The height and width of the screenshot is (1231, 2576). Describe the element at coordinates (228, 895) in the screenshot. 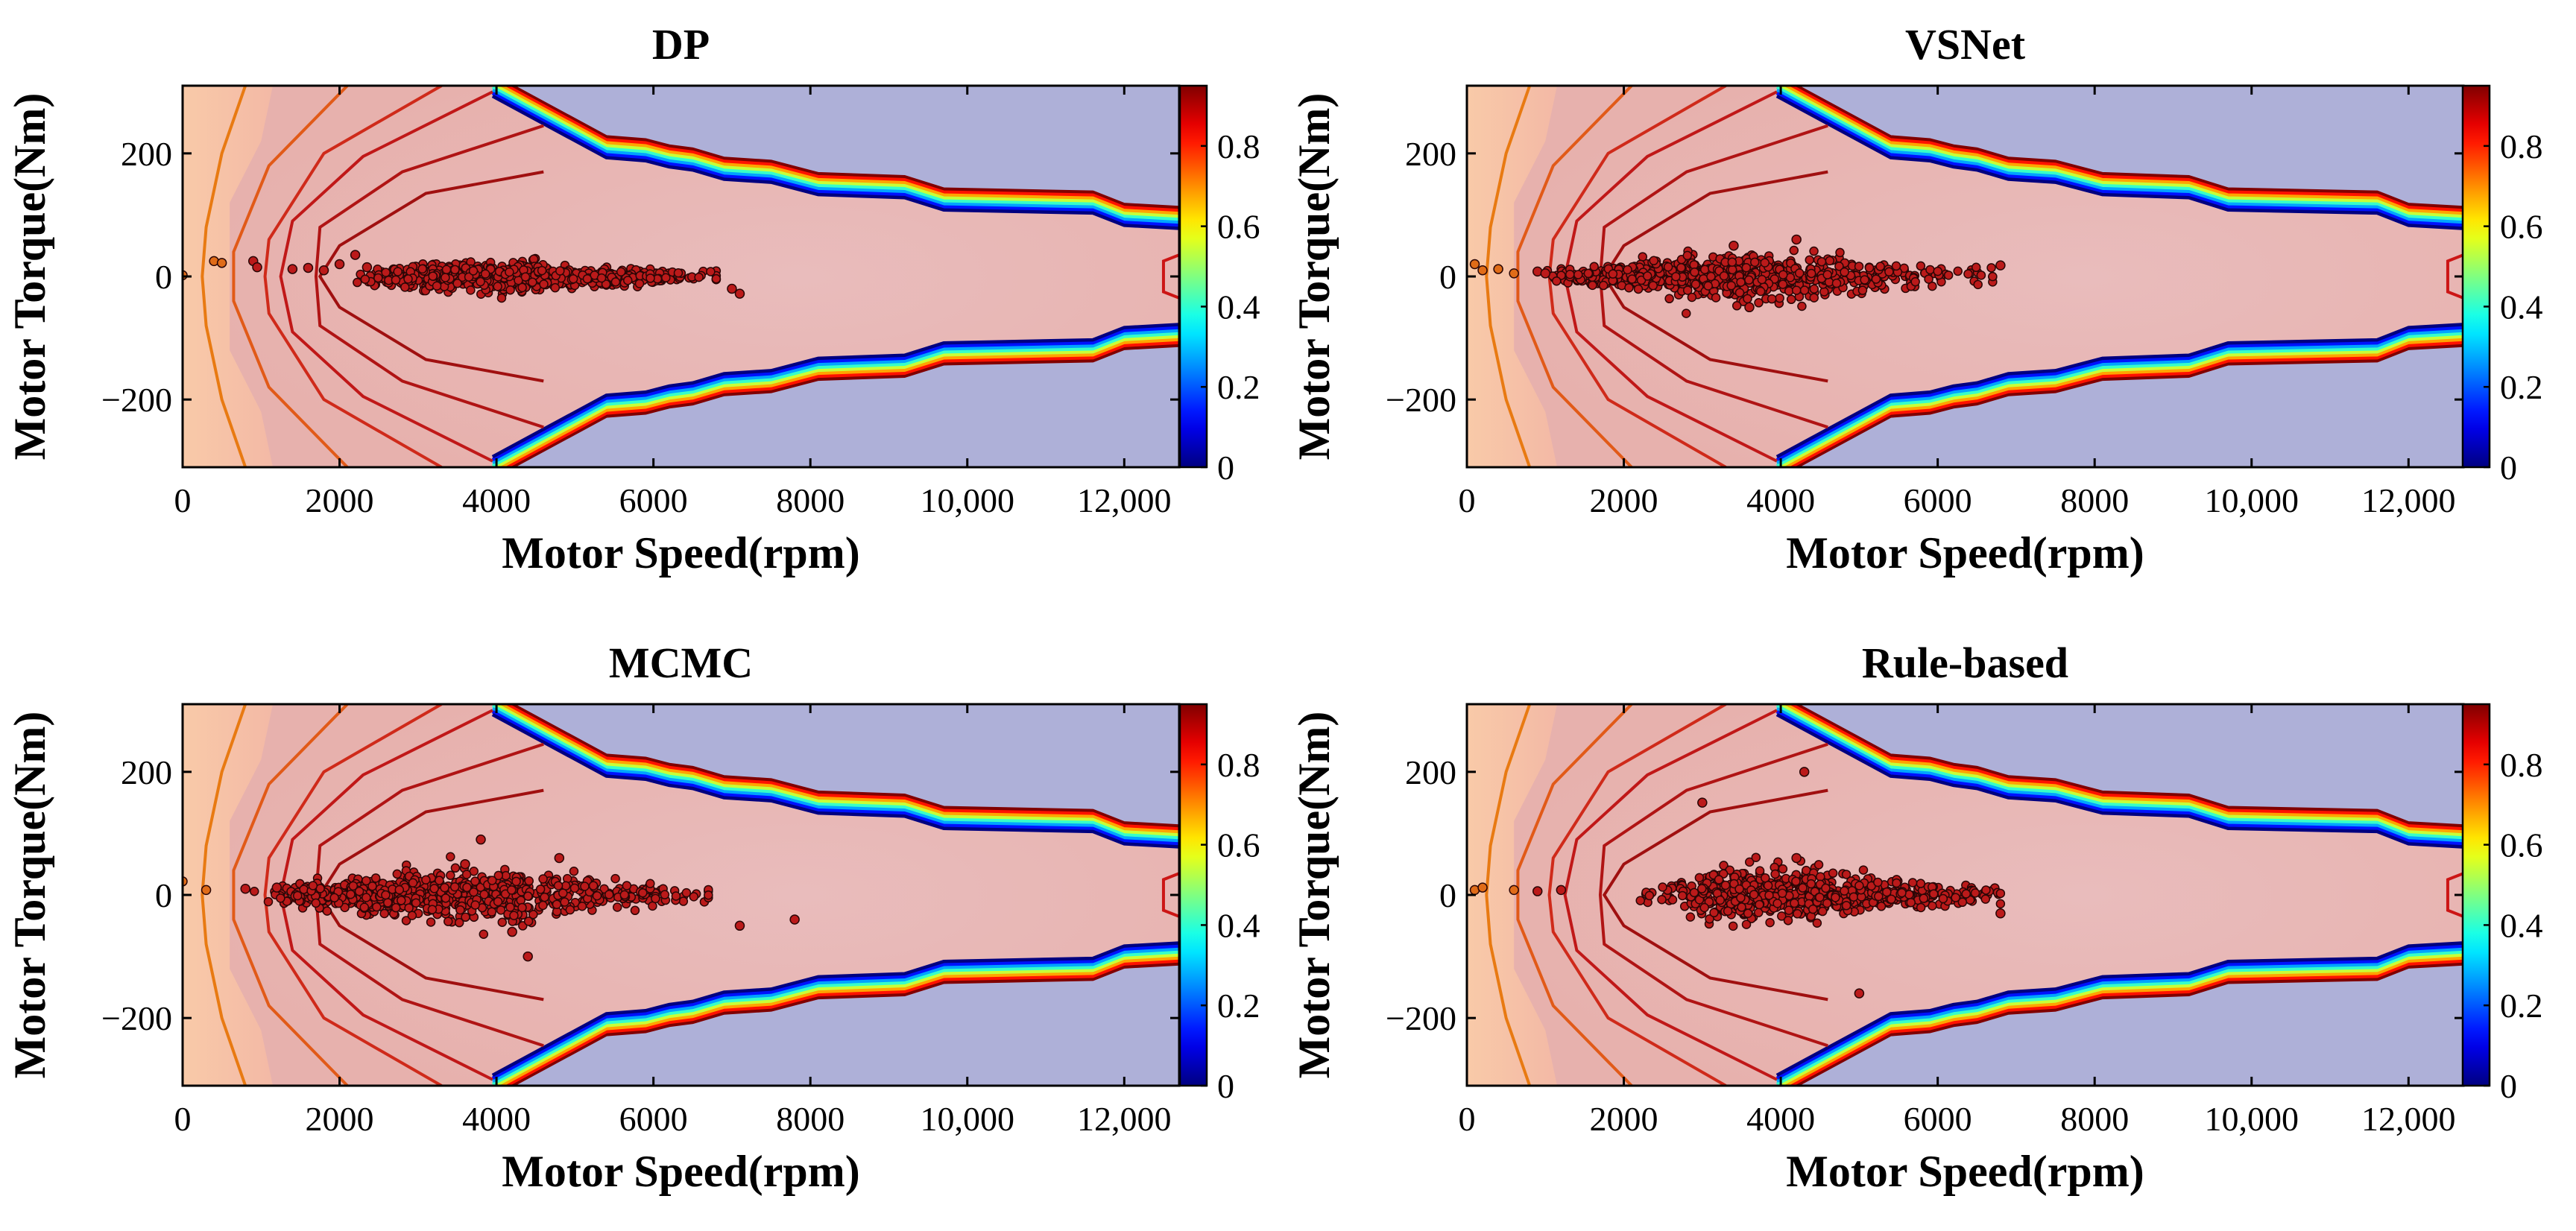

I see `low-speed-region` at that location.